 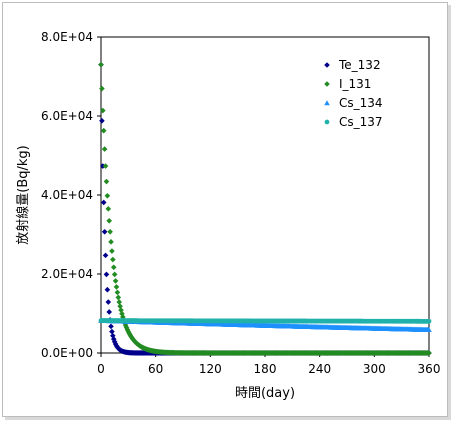 What do you see at coordinates (319, 369) in the screenshot?
I see `x-tick-label: 240` at bounding box center [319, 369].